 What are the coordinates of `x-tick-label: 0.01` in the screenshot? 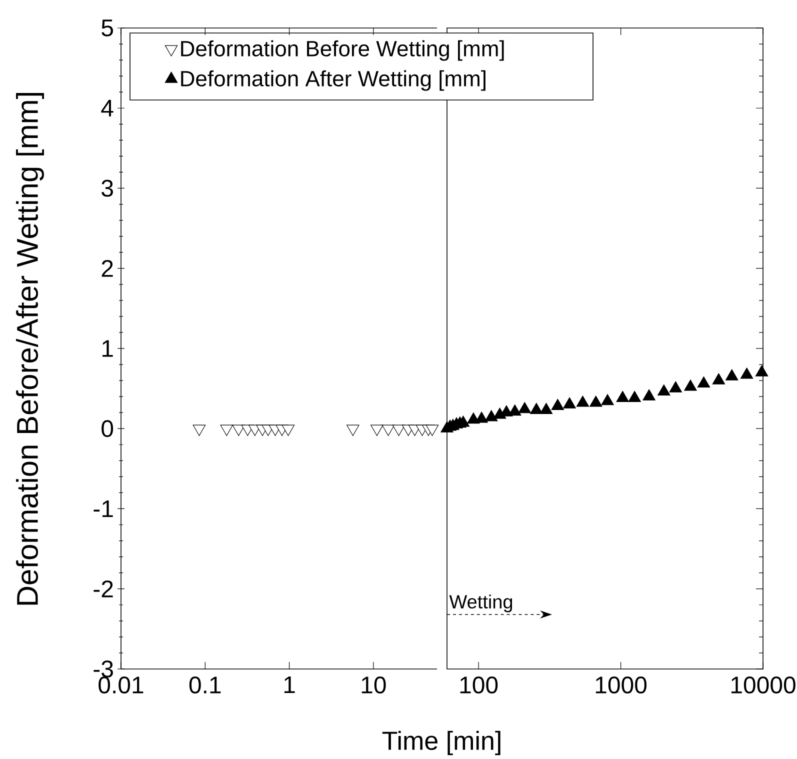 It's located at (121, 685).